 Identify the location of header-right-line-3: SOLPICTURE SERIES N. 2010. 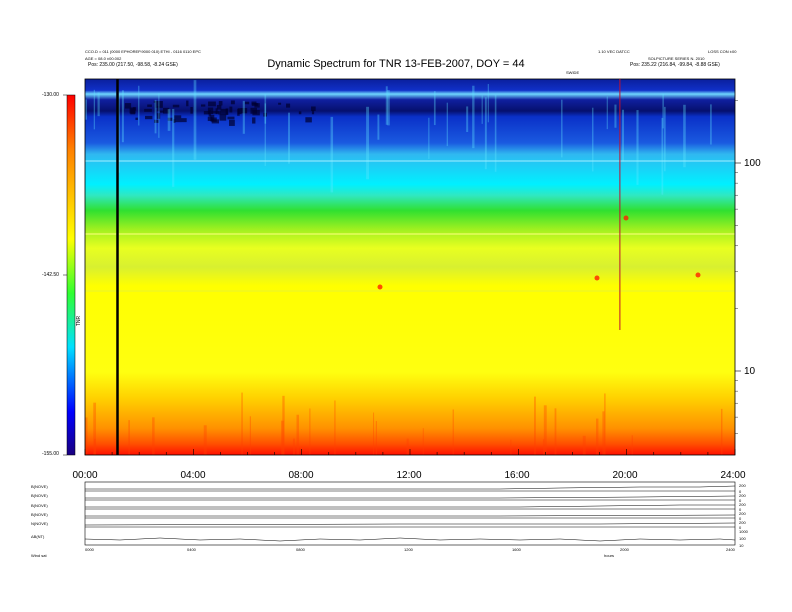
(676, 58).